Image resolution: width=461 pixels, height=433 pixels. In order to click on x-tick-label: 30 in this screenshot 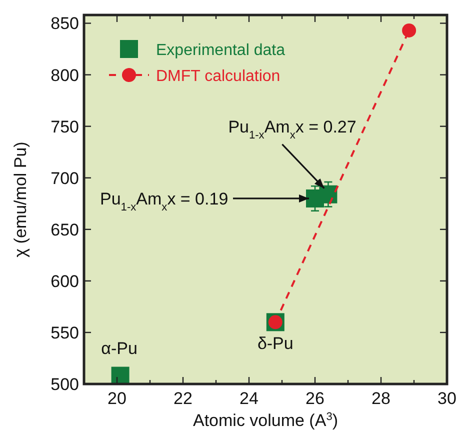, I will do `click(447, 398)`.